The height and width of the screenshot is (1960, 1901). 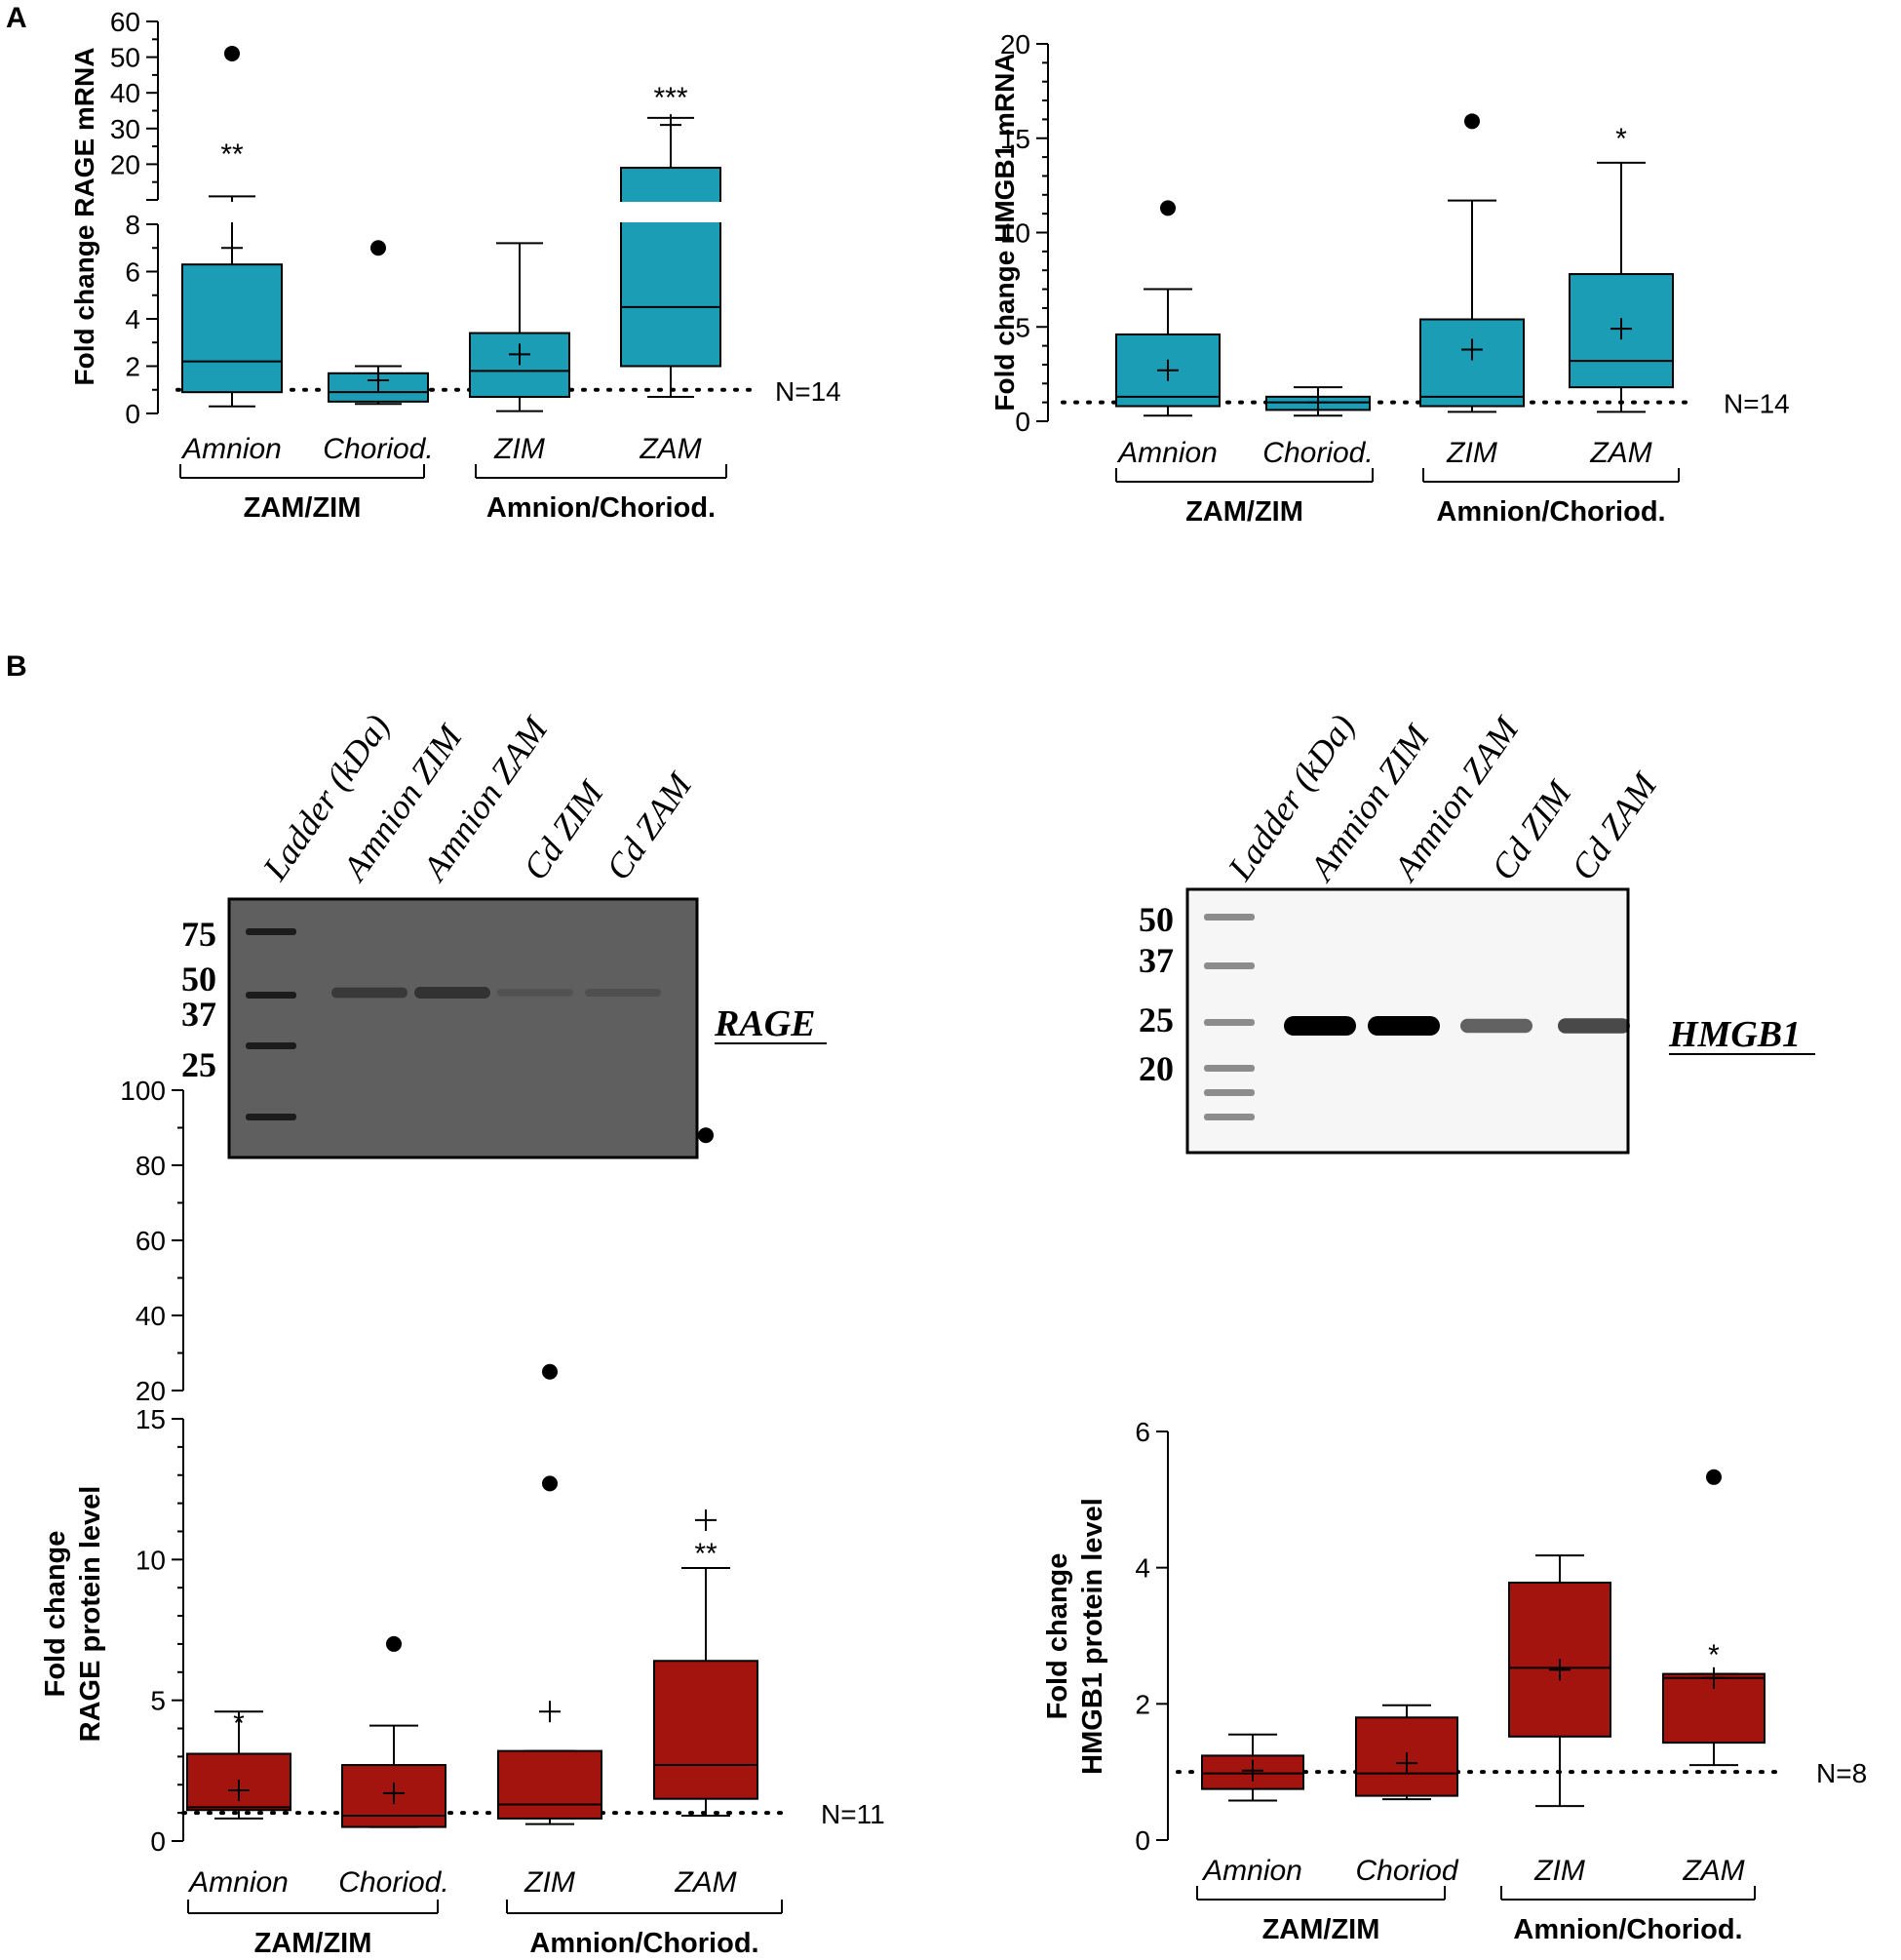 I want to click on bracket-zam-zim: ZAM/ZIM, so click(x=1321, y=1915).